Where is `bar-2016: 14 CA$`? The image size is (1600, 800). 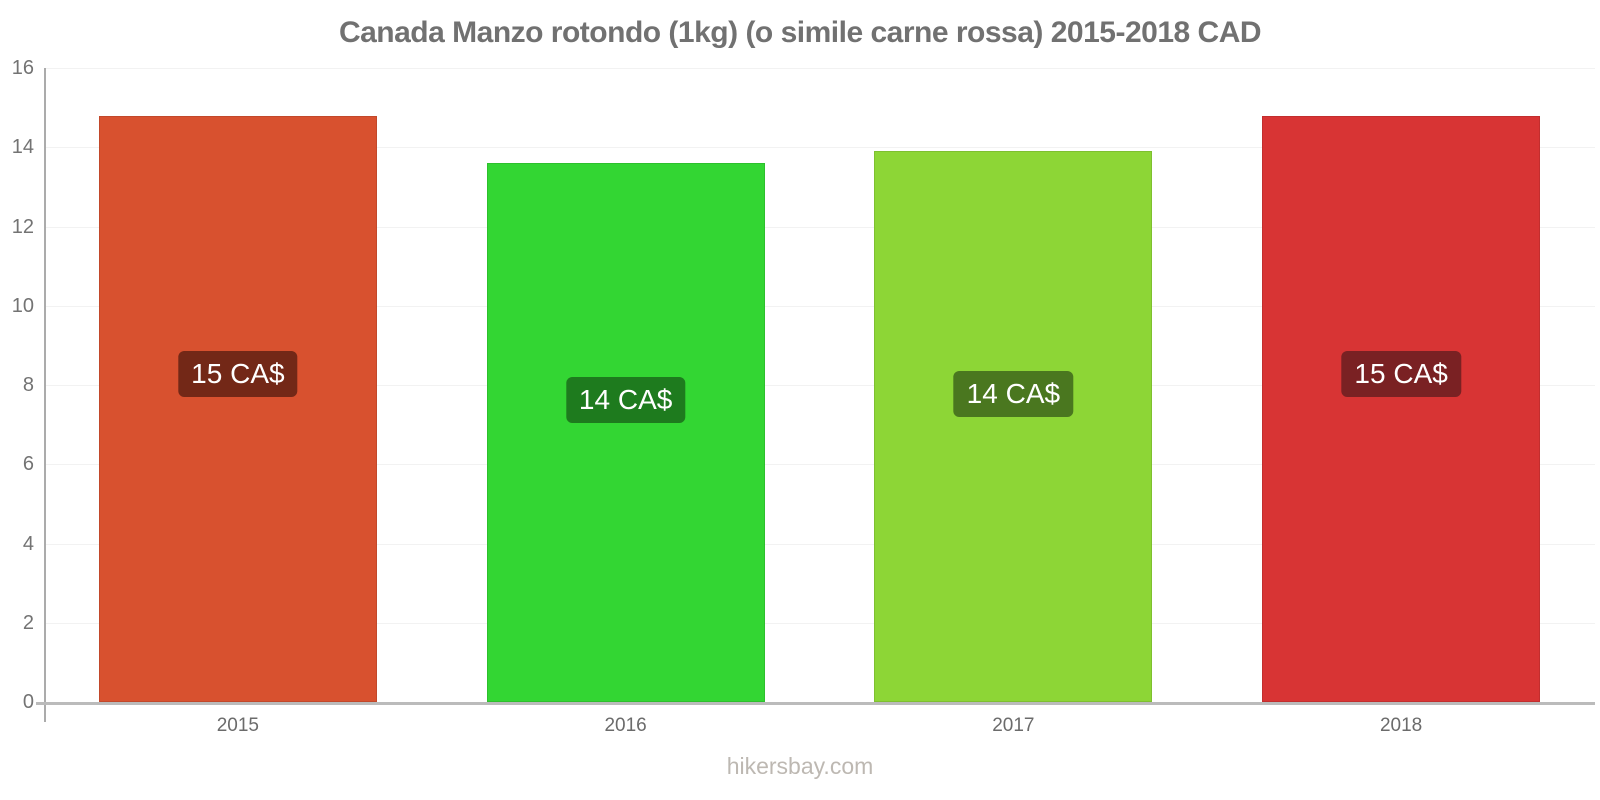
bar-2016: 14 CA$ is located at coordinates (625, 432).